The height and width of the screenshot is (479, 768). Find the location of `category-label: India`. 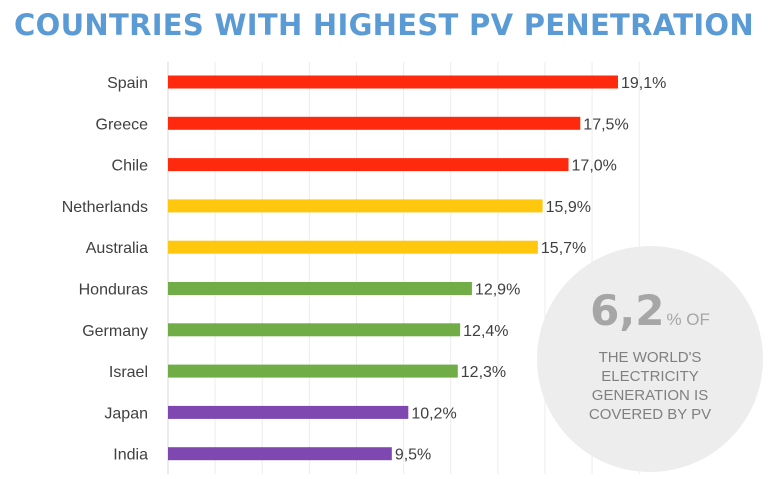

category-label: India is located at coordinates (130, 455).